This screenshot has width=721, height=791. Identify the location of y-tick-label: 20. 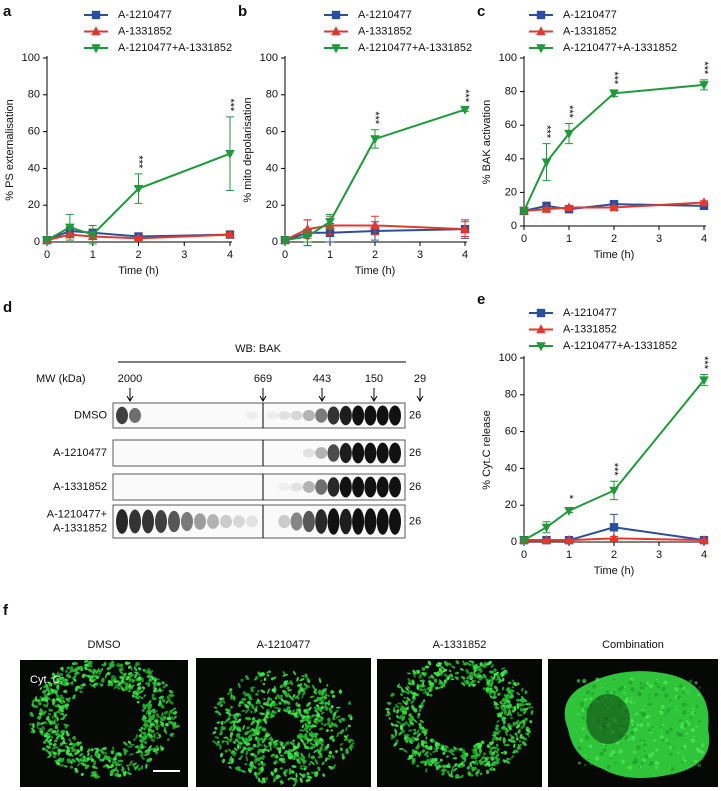
(511, 192).